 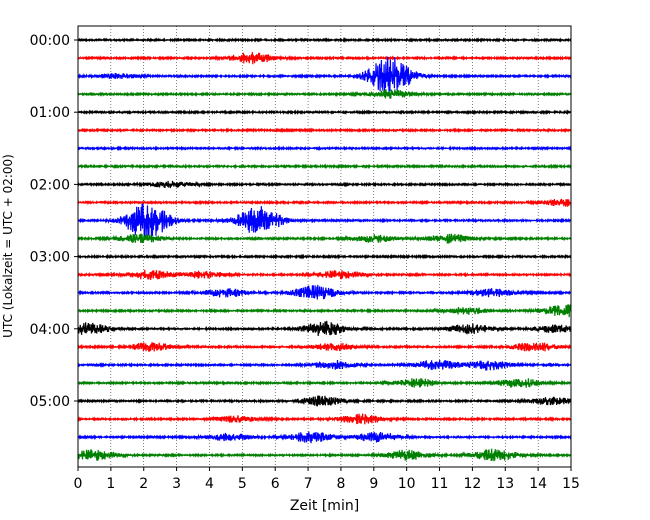 I want to click on x-tick-label: 6, so click(x=275, y=484).